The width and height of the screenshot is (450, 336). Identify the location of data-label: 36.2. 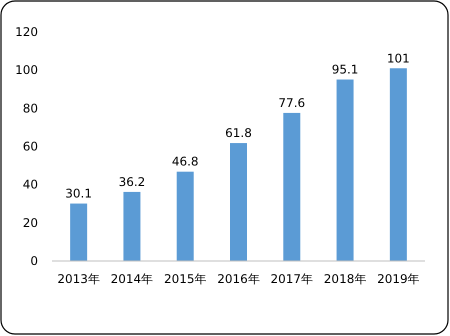
(132, 181).